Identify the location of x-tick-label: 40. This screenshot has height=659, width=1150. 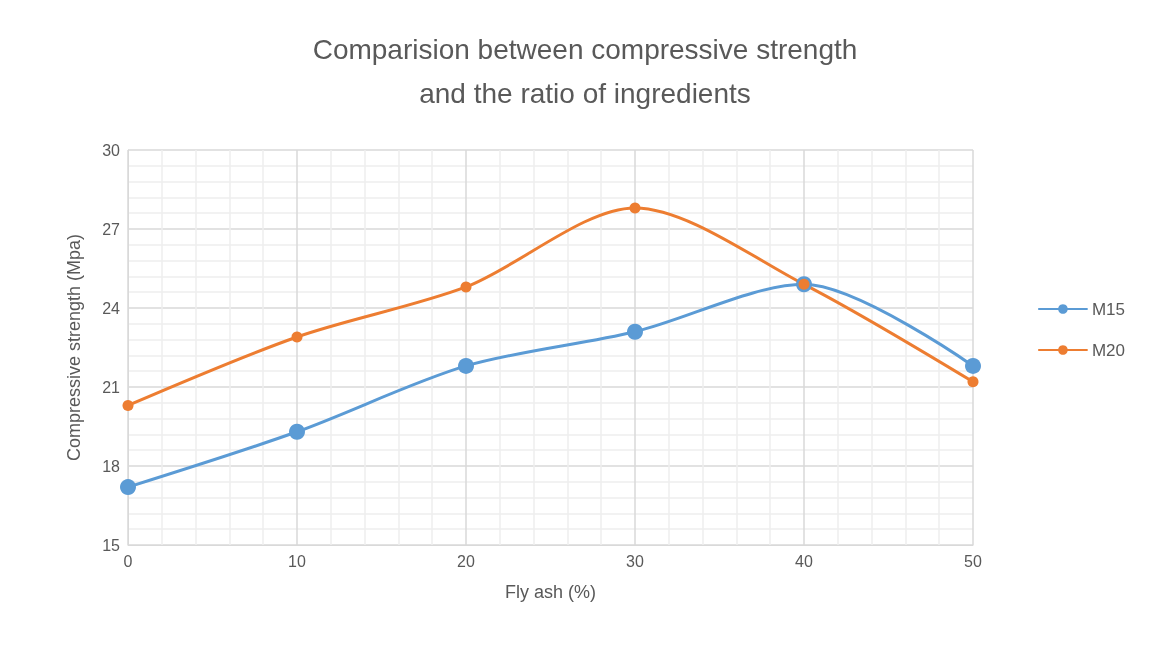
(804, 561).